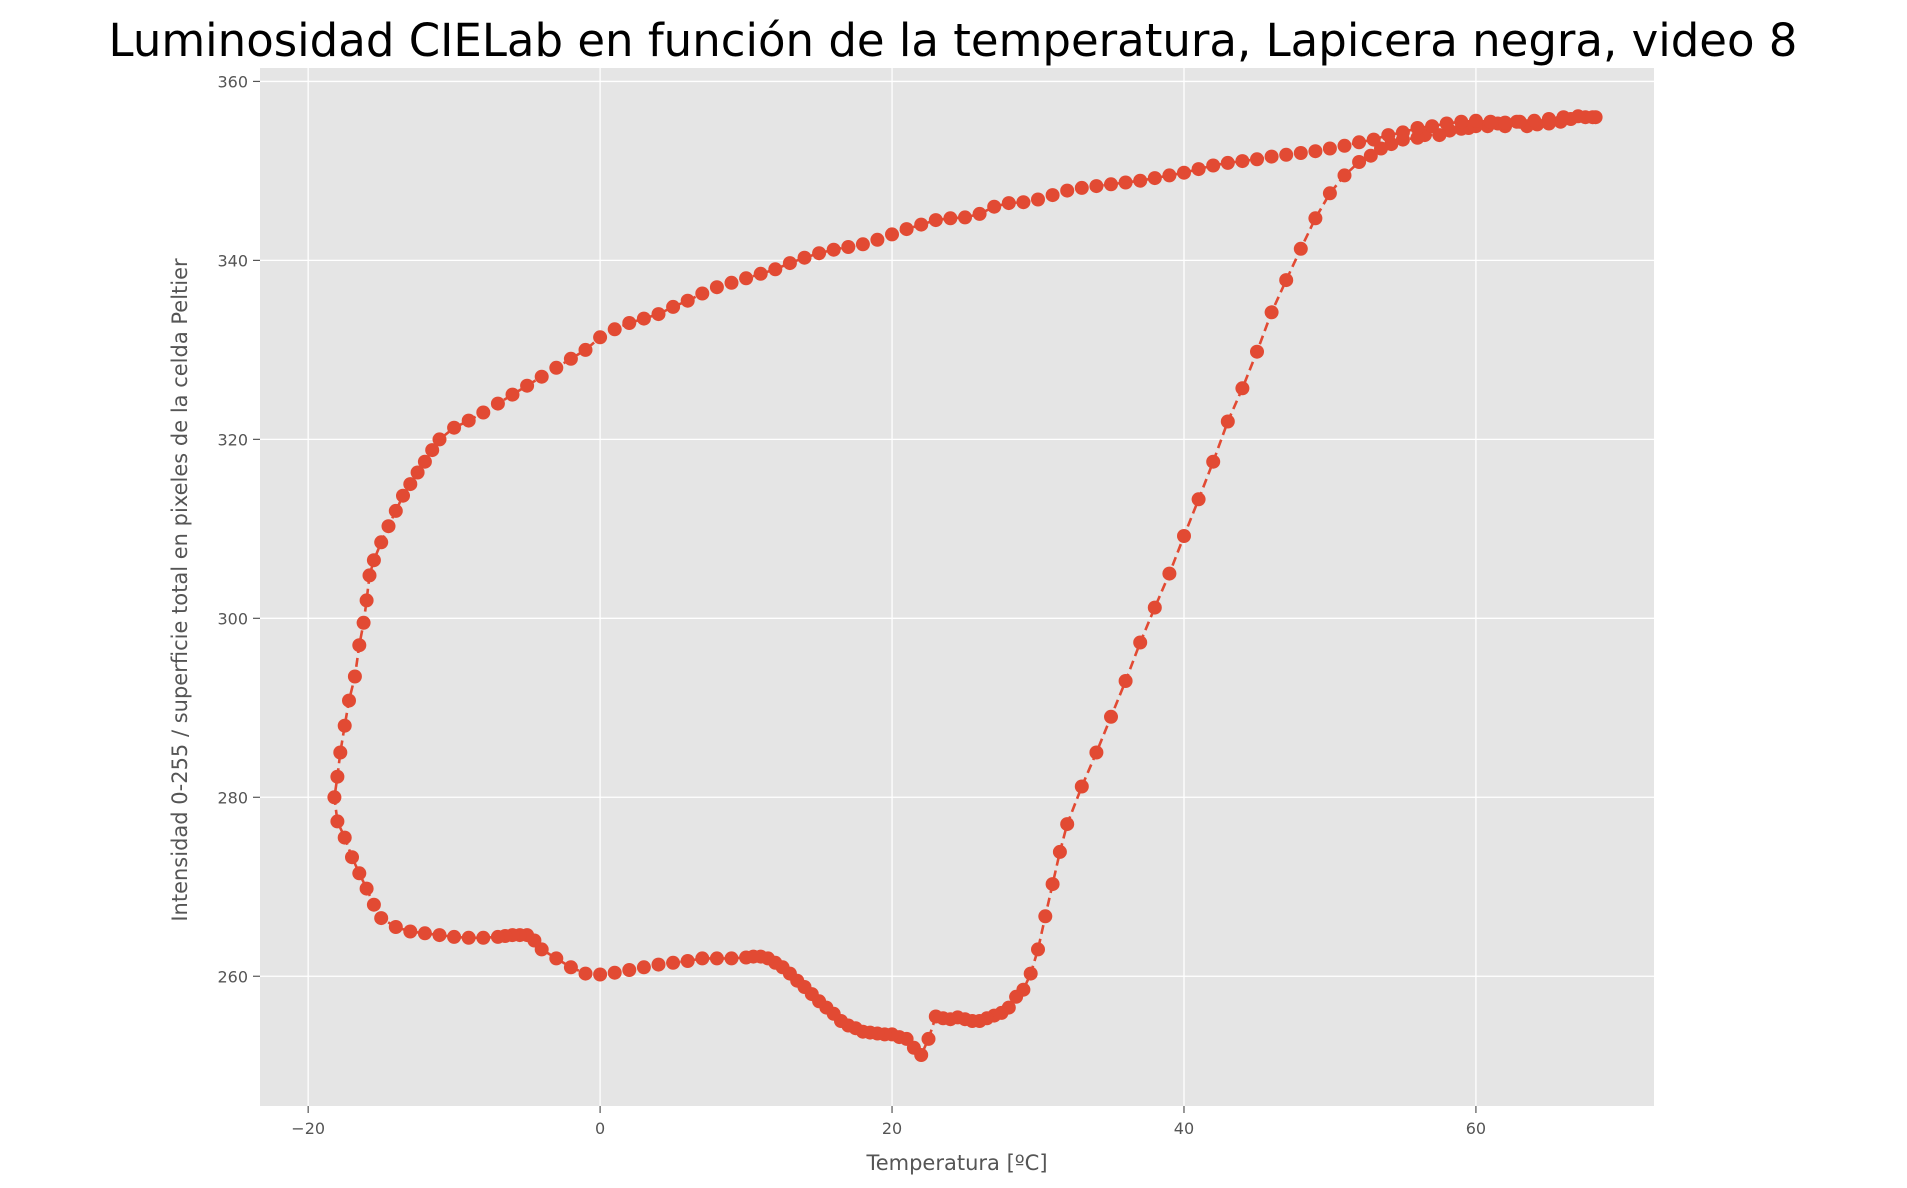 The height and width of the screenshot is (1188, 1907). I want to click on y-tick-label: 300, so click(232, 618).